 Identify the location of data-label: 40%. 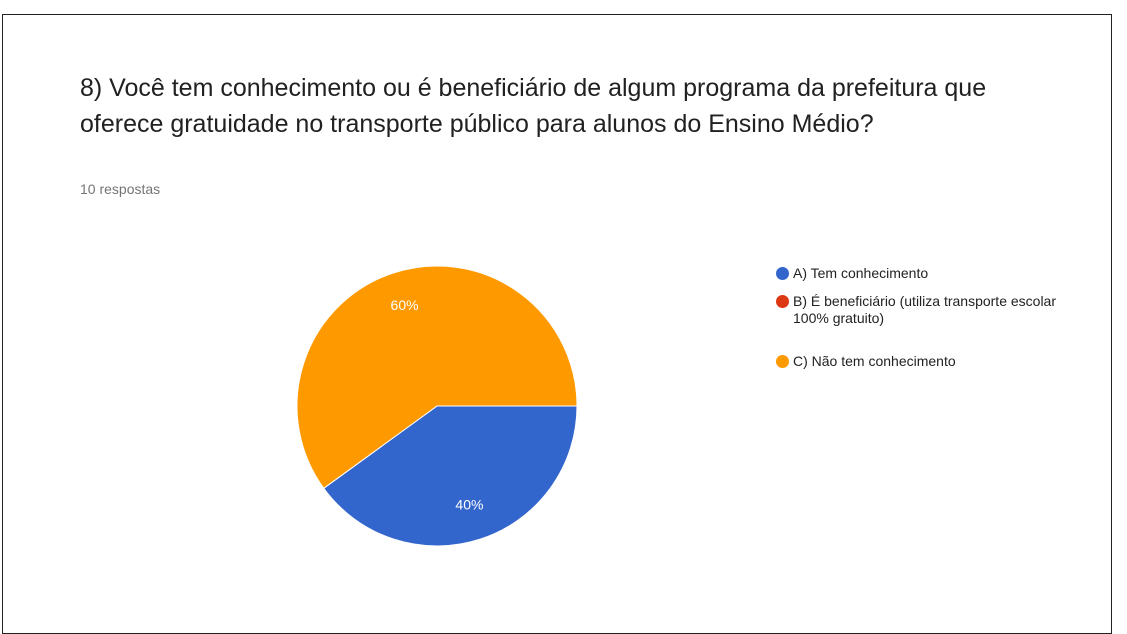
(469, 505).